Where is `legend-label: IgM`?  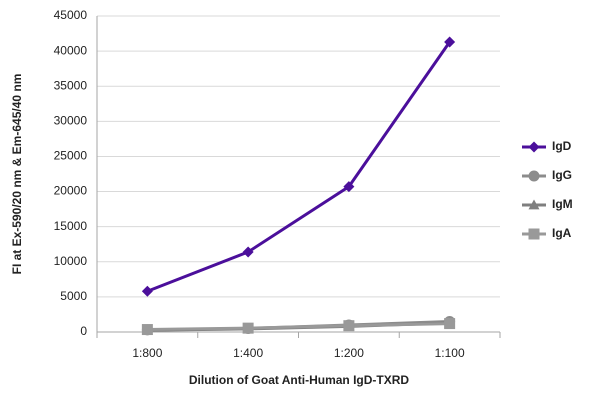 legend-label: IgM is located at coordinates (562, 204).